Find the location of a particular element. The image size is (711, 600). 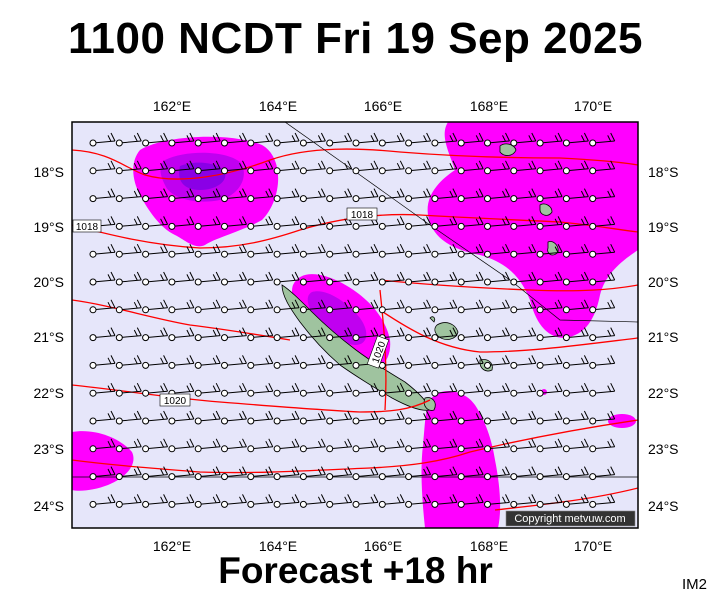

svg-text: Copyright metvuw.com is located at coordinates (569, 519).